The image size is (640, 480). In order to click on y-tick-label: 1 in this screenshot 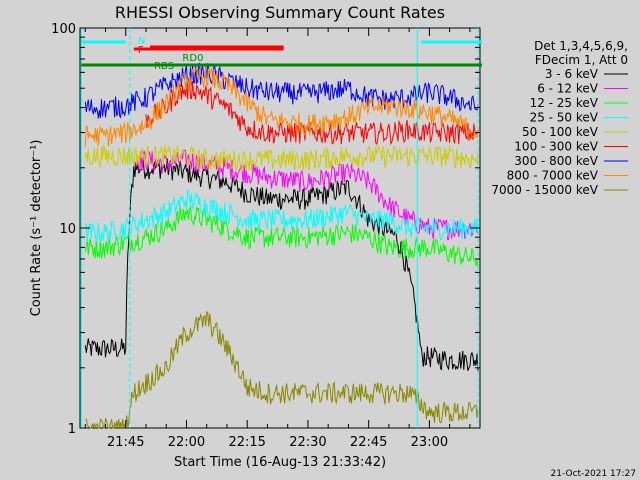, I will do `click(72, 429)`.